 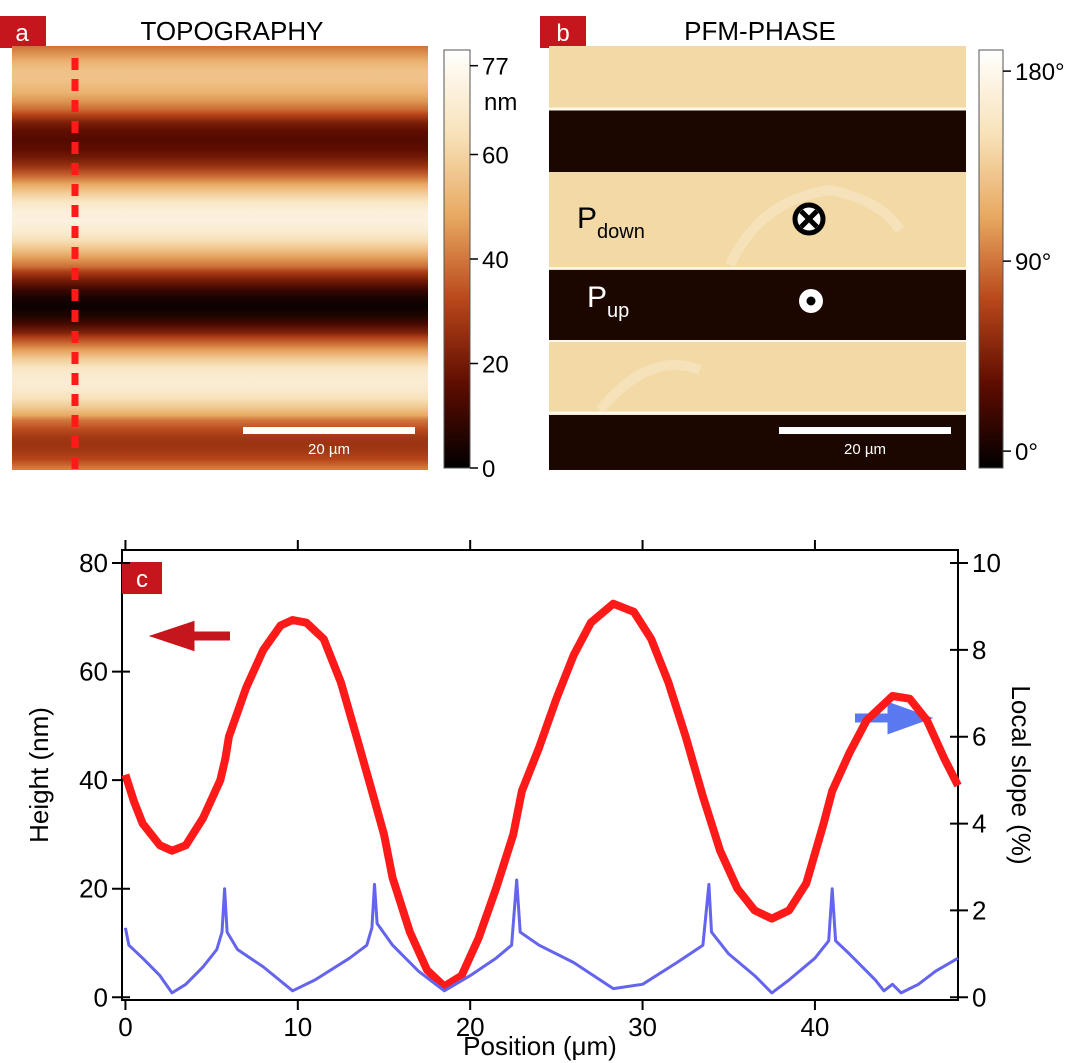 I want to click on p-down-label: Pdown, so click(x=611, y=222).